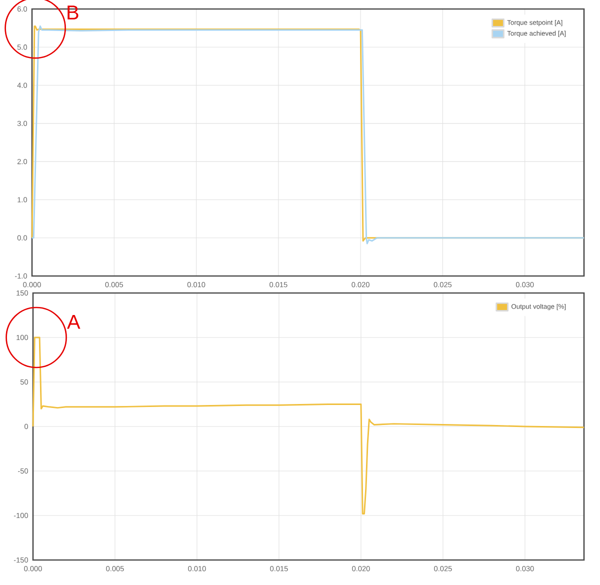  What do you see at coordinates (73, 322) in the screenshot?
I see `annotation: A` at bounding box center [73, 322].